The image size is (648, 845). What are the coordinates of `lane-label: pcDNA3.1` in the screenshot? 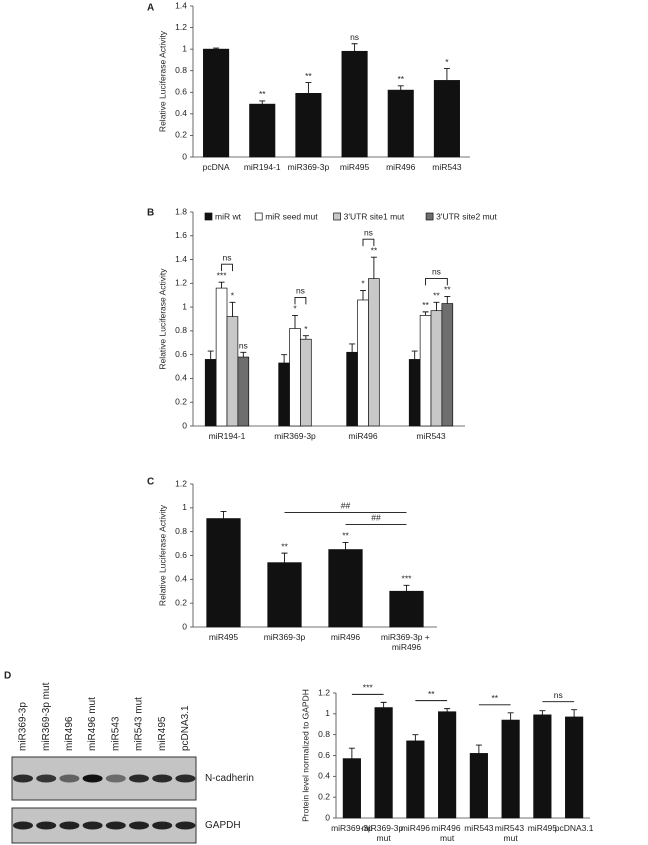 It's located at (185, 728).